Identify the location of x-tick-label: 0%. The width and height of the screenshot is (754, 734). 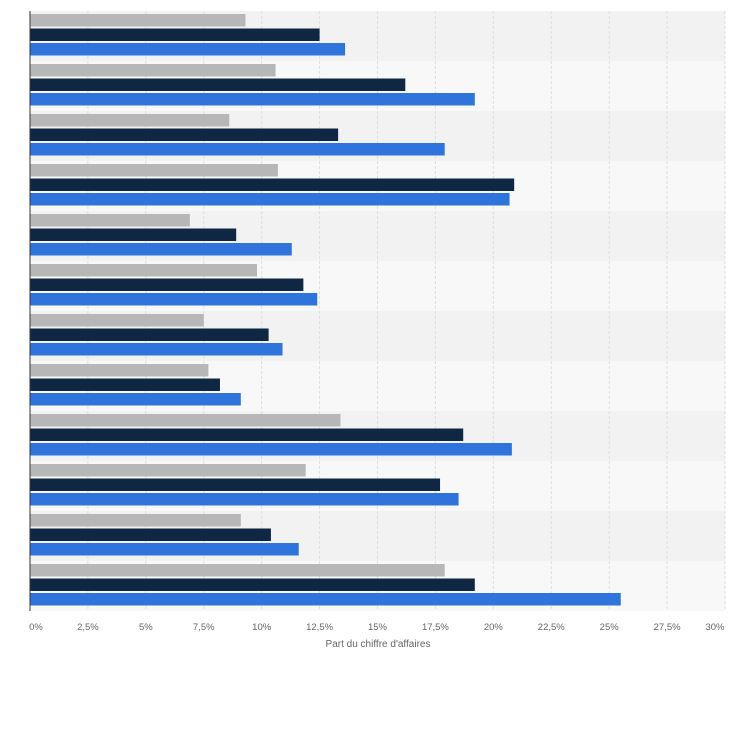
(36, 627).